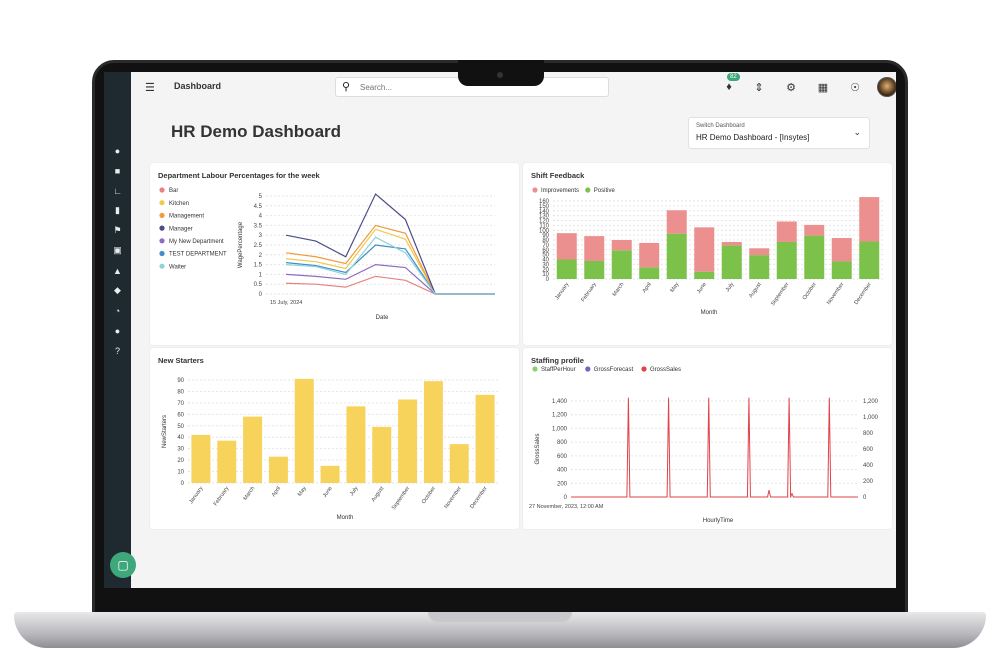 The width and height of the screenshot is (1000, 659). Describe the element at coordinates (196, 242) in the screenshot. I see `legend-label: My New Department` at that location.